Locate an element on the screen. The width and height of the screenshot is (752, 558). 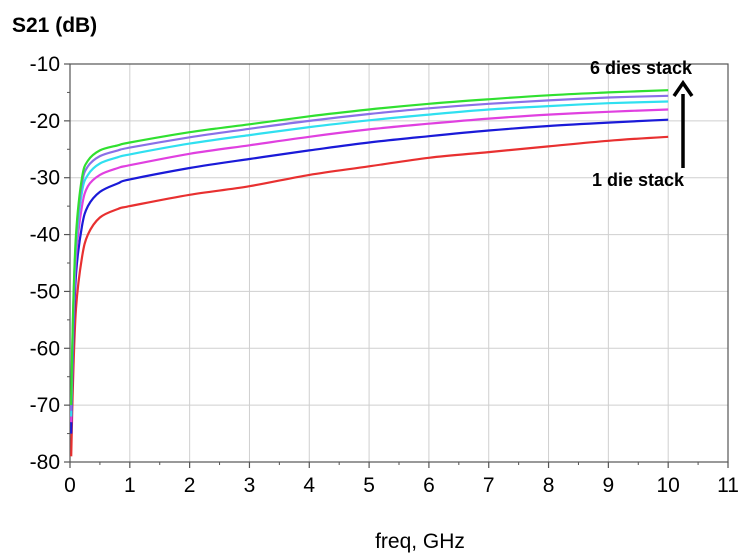
x-axis-title: freq, GHz is located at coordinates (420, 541).